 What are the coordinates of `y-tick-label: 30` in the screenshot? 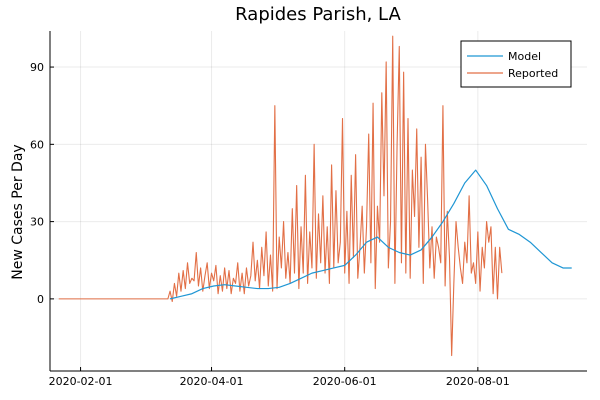 It's located at (37, 222).